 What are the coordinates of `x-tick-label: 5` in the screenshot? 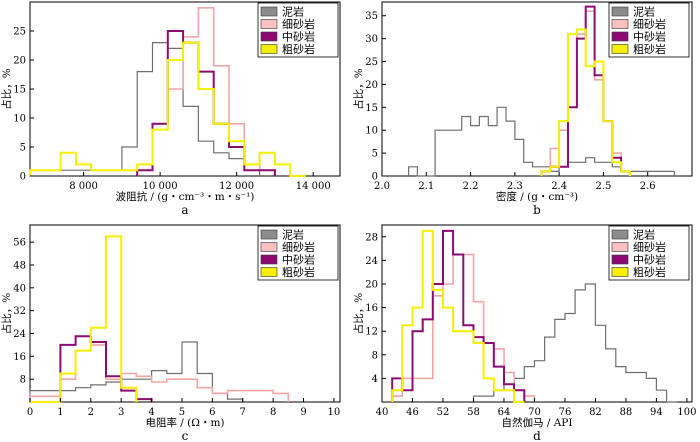 It's located at (182, 412).